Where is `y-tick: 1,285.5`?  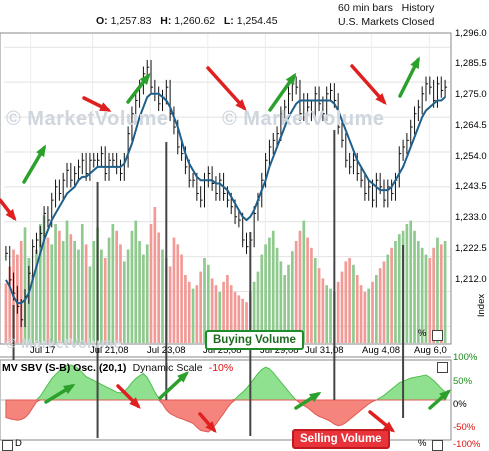
y-tick: 1,285.5 is located at coordinates (471, 63).